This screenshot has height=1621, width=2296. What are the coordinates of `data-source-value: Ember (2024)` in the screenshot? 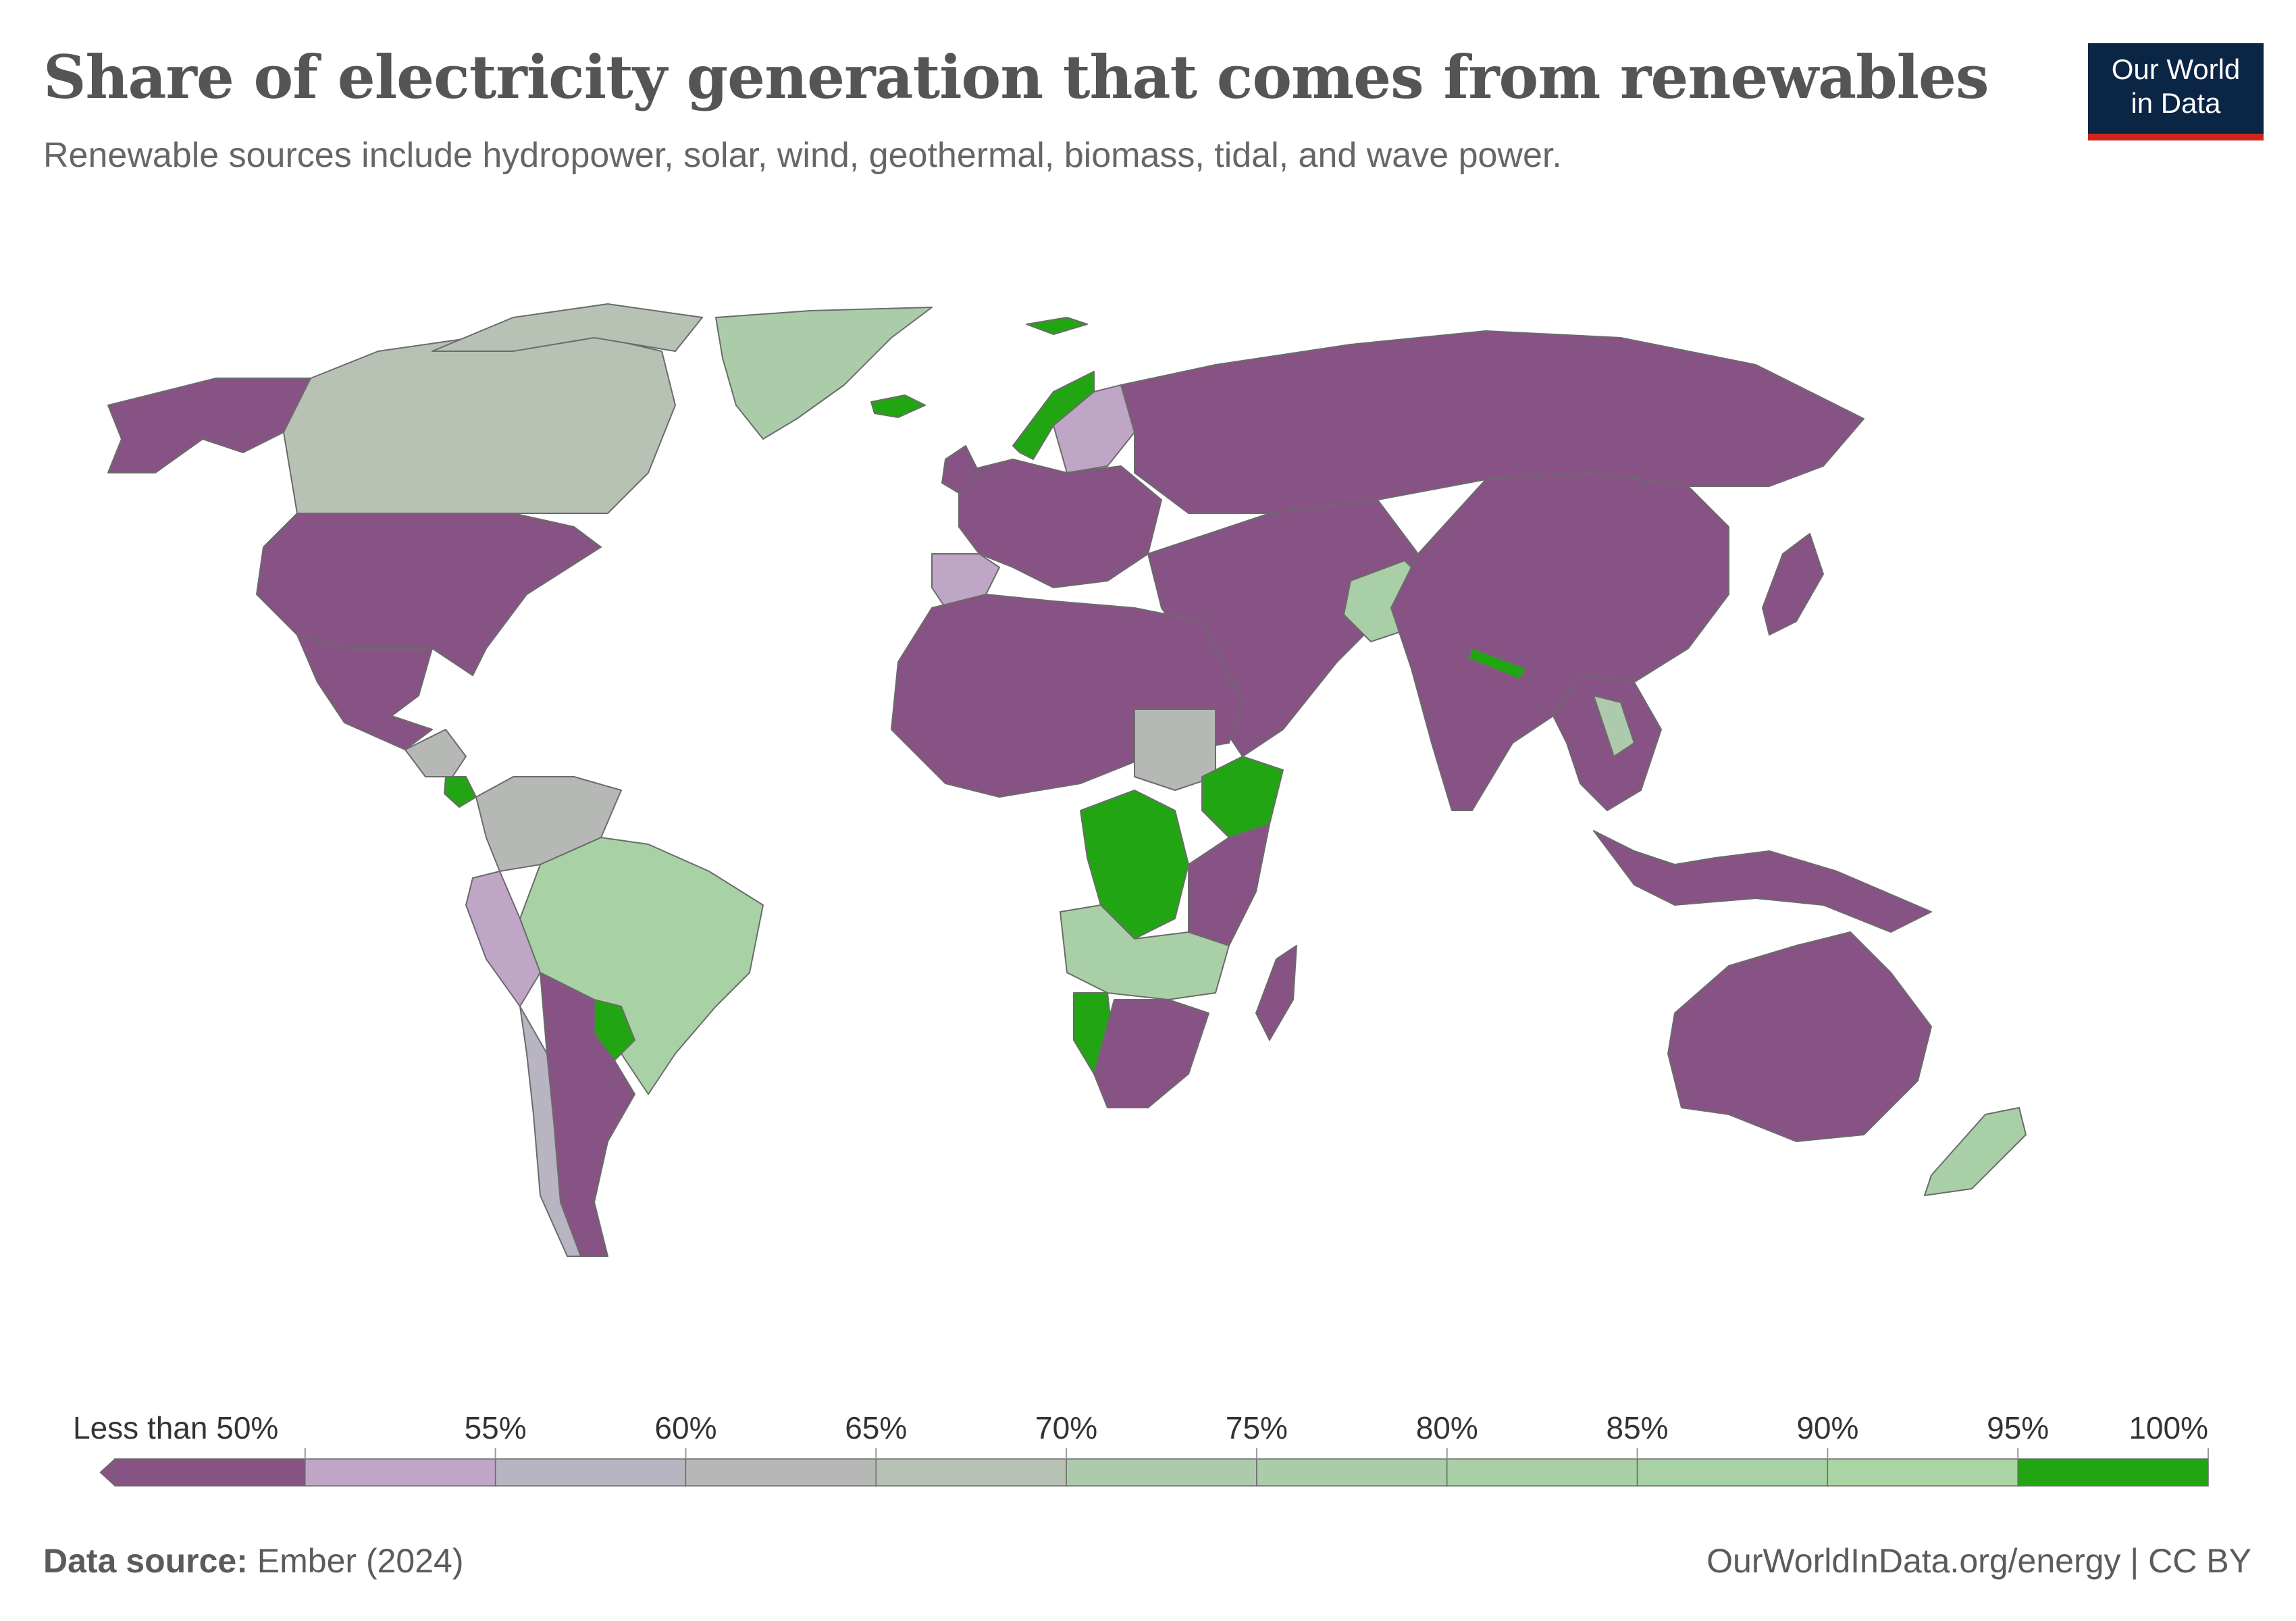 It's located at (360, 1561).